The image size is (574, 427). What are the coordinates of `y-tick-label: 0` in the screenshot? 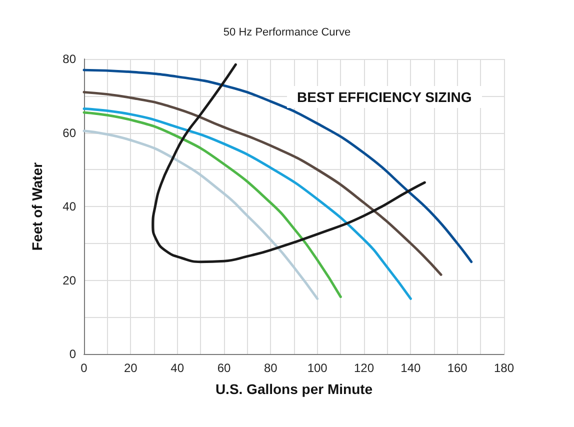 It's located at (72, 354).